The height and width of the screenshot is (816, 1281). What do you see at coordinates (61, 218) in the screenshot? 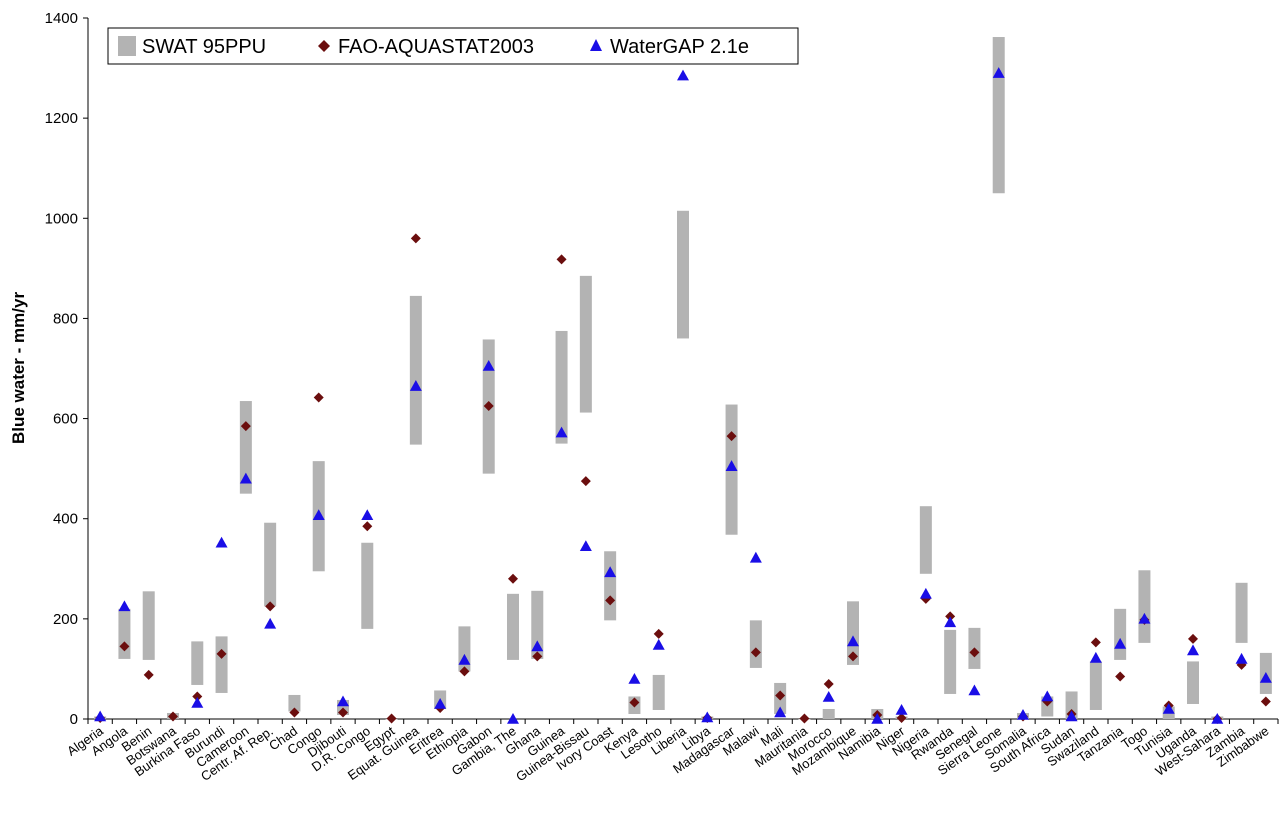
I see `y-tick-label: 1000` at bounding box center [61, 218].